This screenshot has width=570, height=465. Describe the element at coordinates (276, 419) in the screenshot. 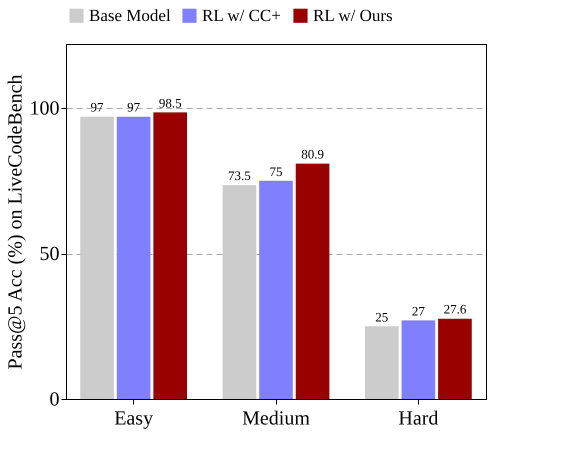

I see `x-tick-label: Medium` at that location.